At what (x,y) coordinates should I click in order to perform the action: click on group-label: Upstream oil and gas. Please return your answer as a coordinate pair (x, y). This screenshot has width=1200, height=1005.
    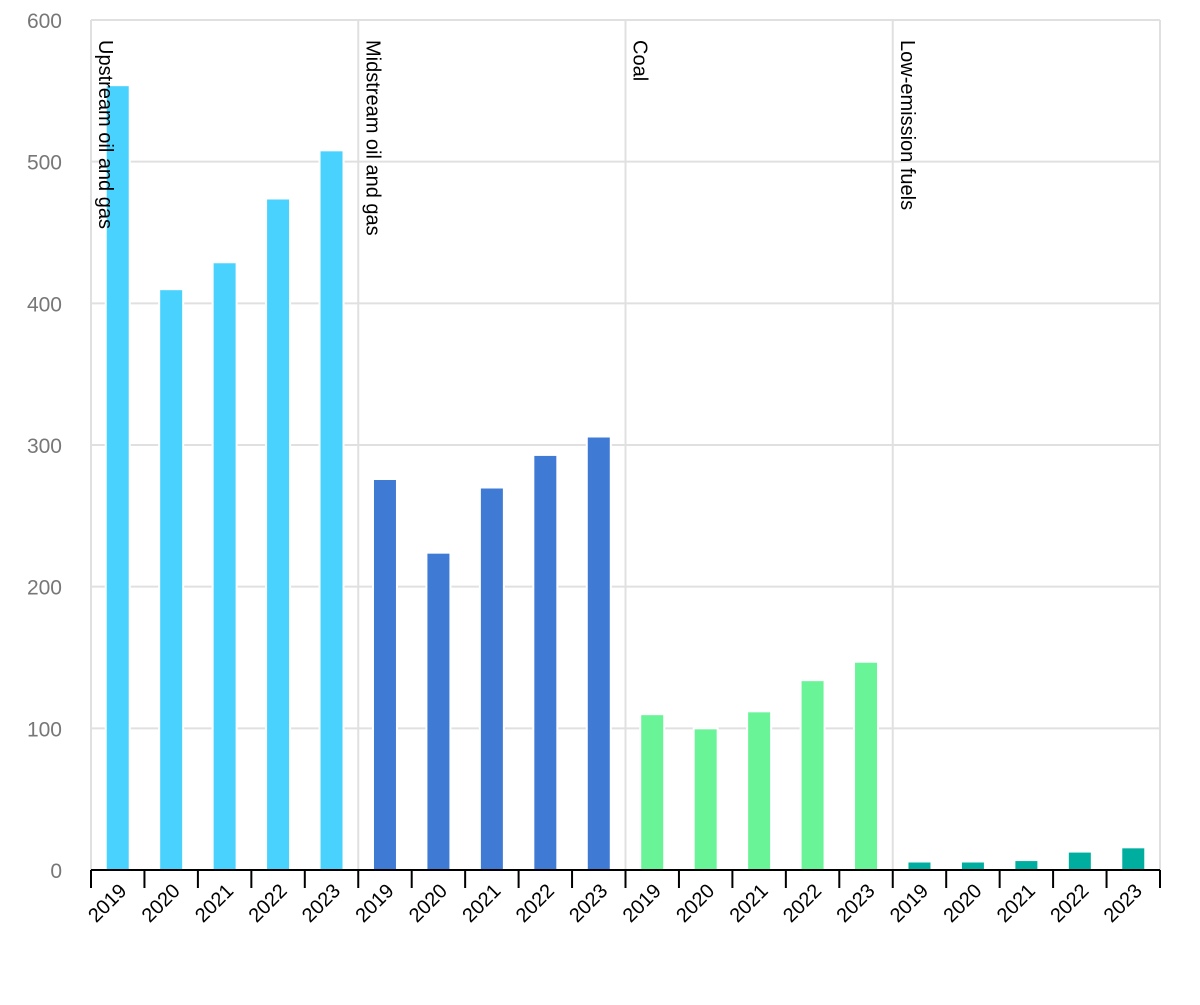
    Looking at the image, I should click on (105, 134).